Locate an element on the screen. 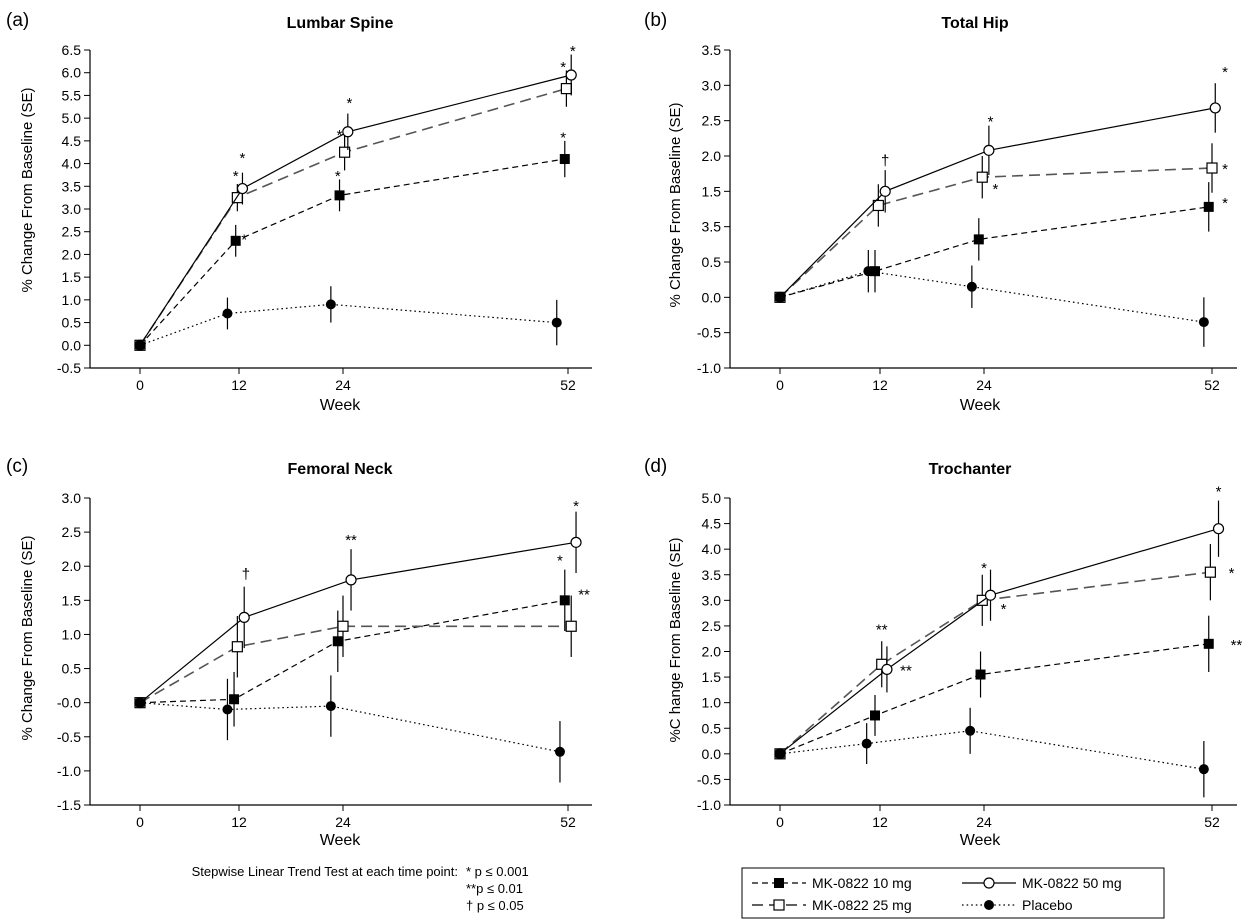  x-tick-label: 0 is located at coordinates (140, 385).